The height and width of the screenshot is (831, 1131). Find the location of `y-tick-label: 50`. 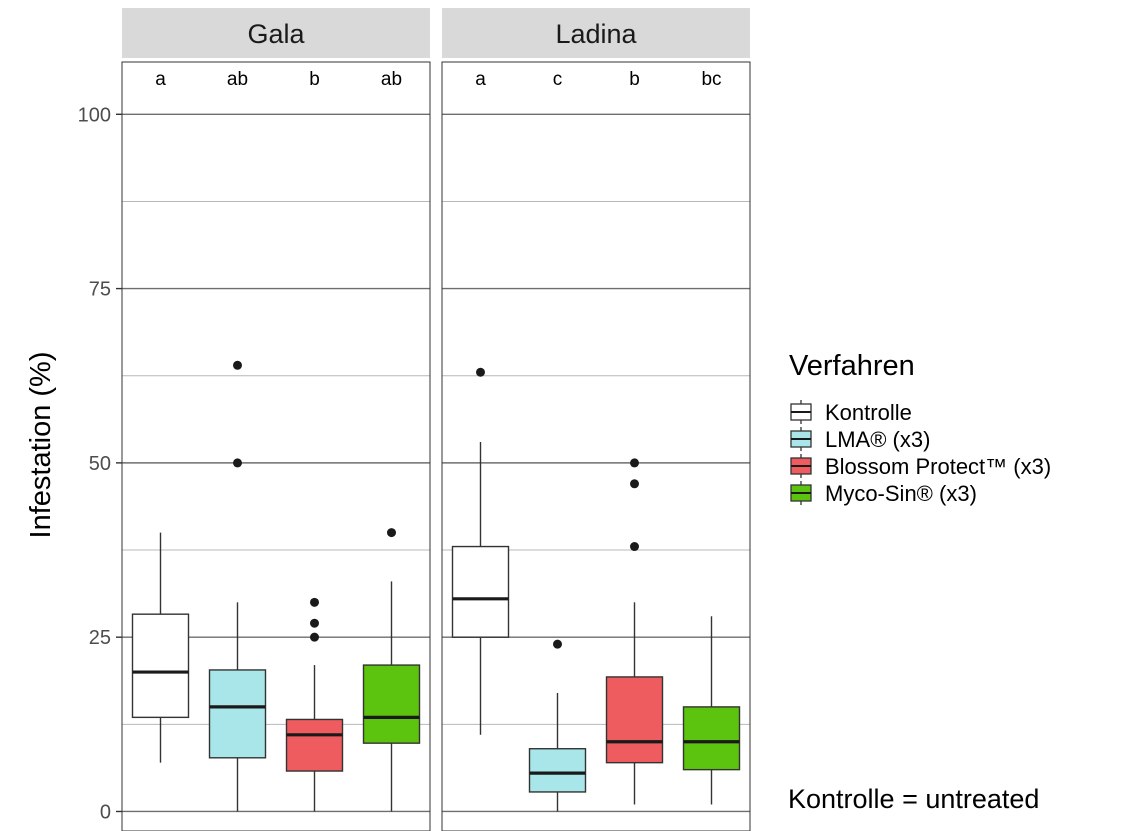

y-tick-label: 50 is located at coordinates (100, 464).